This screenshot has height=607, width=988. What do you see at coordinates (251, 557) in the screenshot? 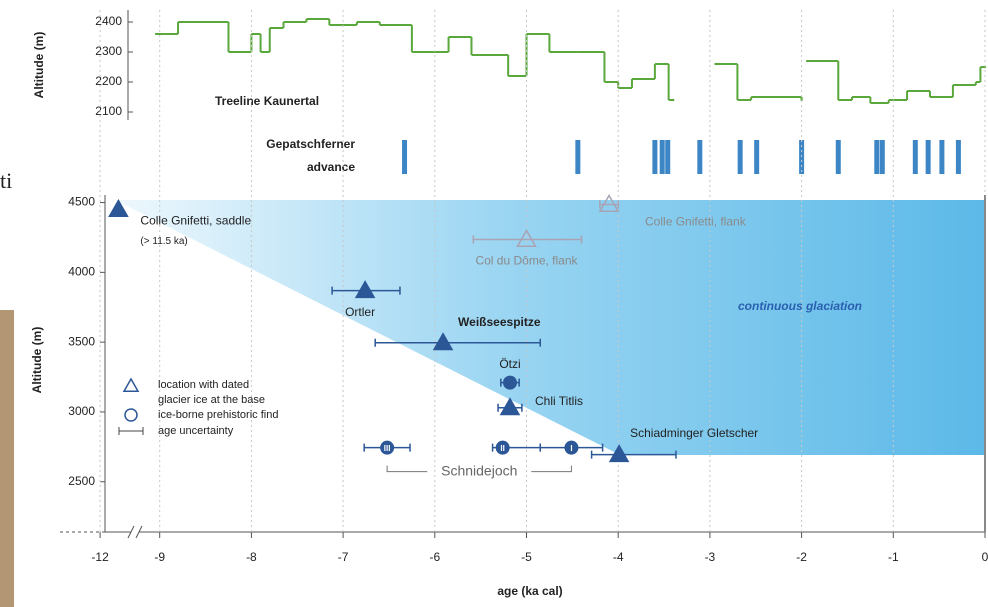
I see `x-tick-label: -8` at bounding box center [251, 557].